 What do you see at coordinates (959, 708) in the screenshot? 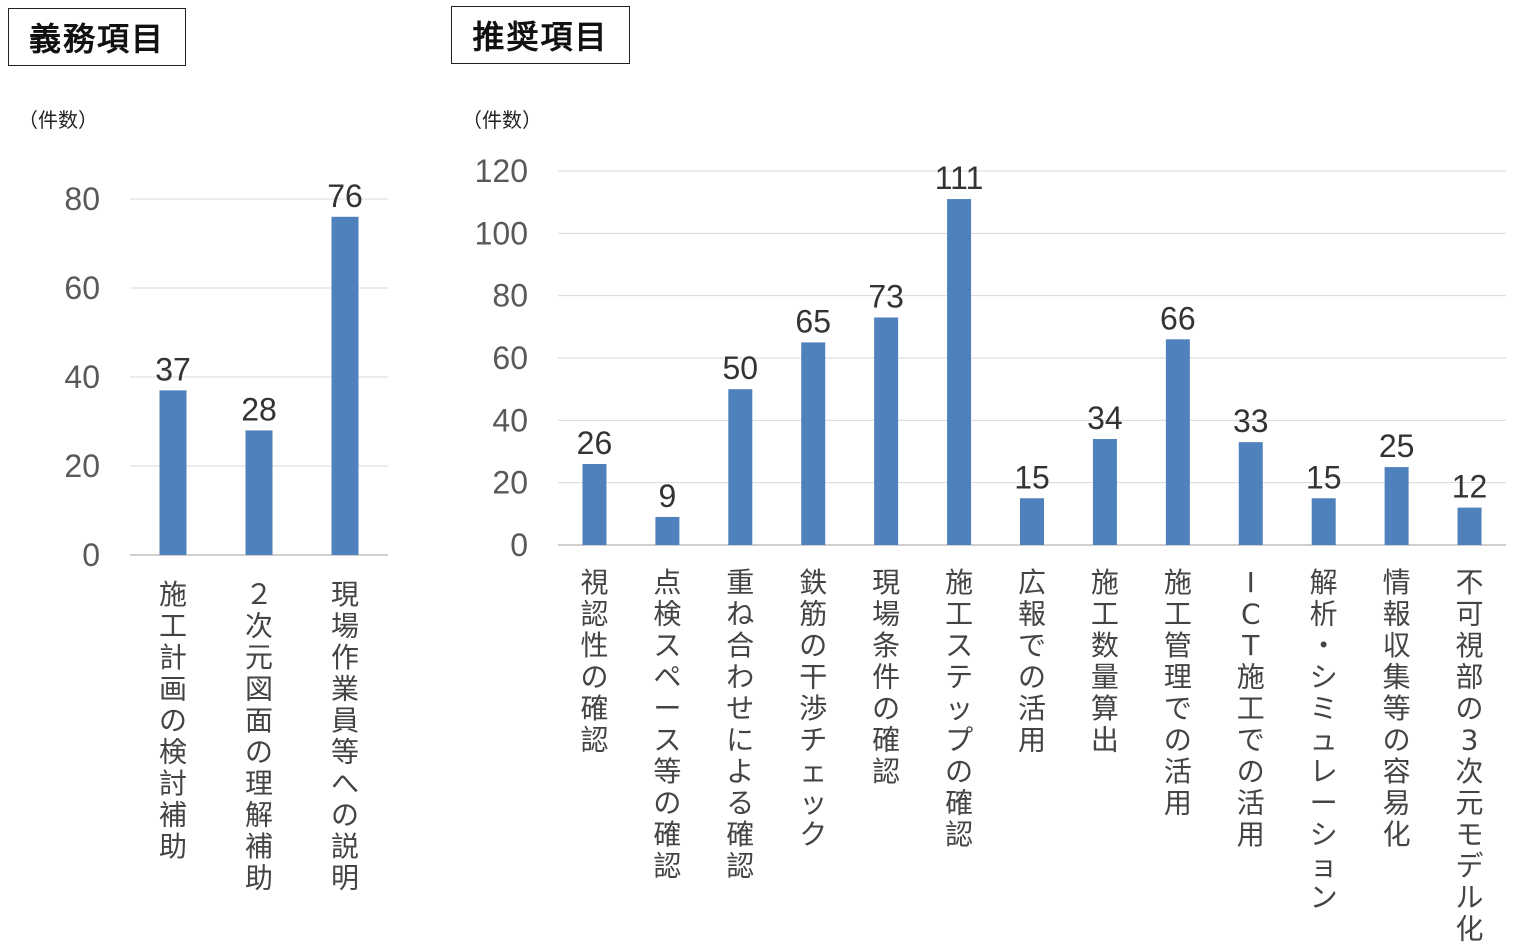
I see `category-label: 施工ステップの確認` at bounding box center [959, 708].